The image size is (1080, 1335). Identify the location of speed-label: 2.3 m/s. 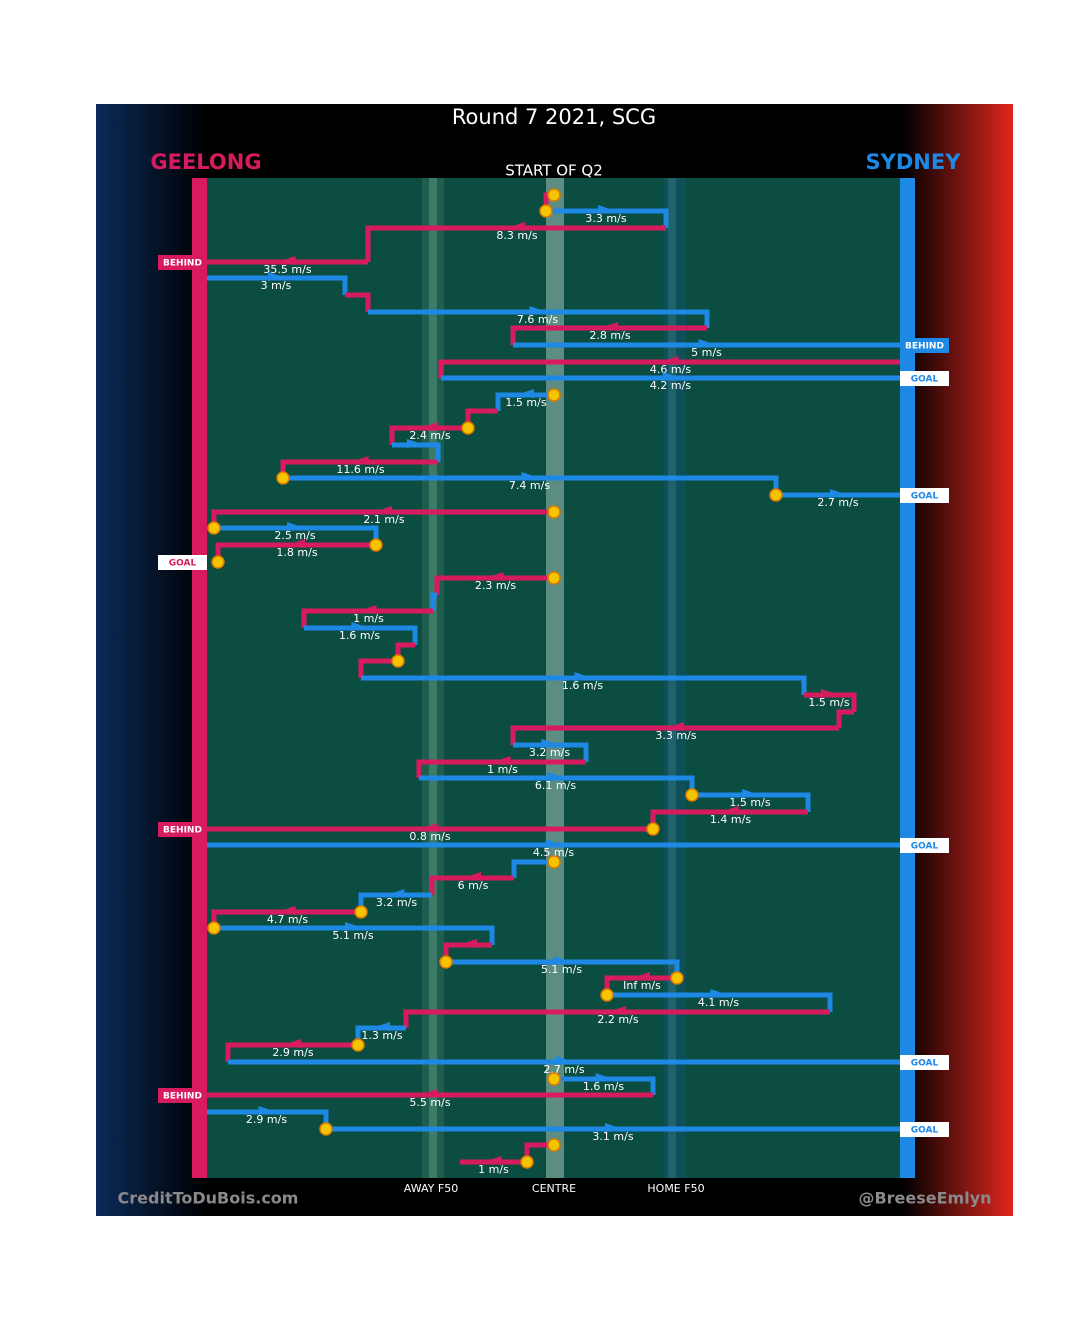
(495, 585).